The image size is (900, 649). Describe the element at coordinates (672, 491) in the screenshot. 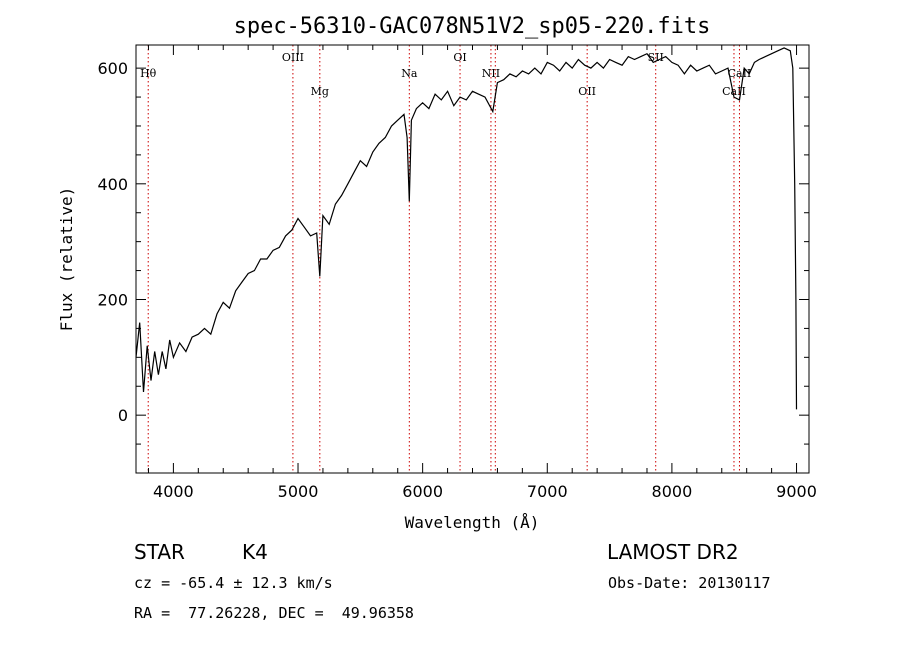

I see `x-tick-label-4: 8000` at that location.